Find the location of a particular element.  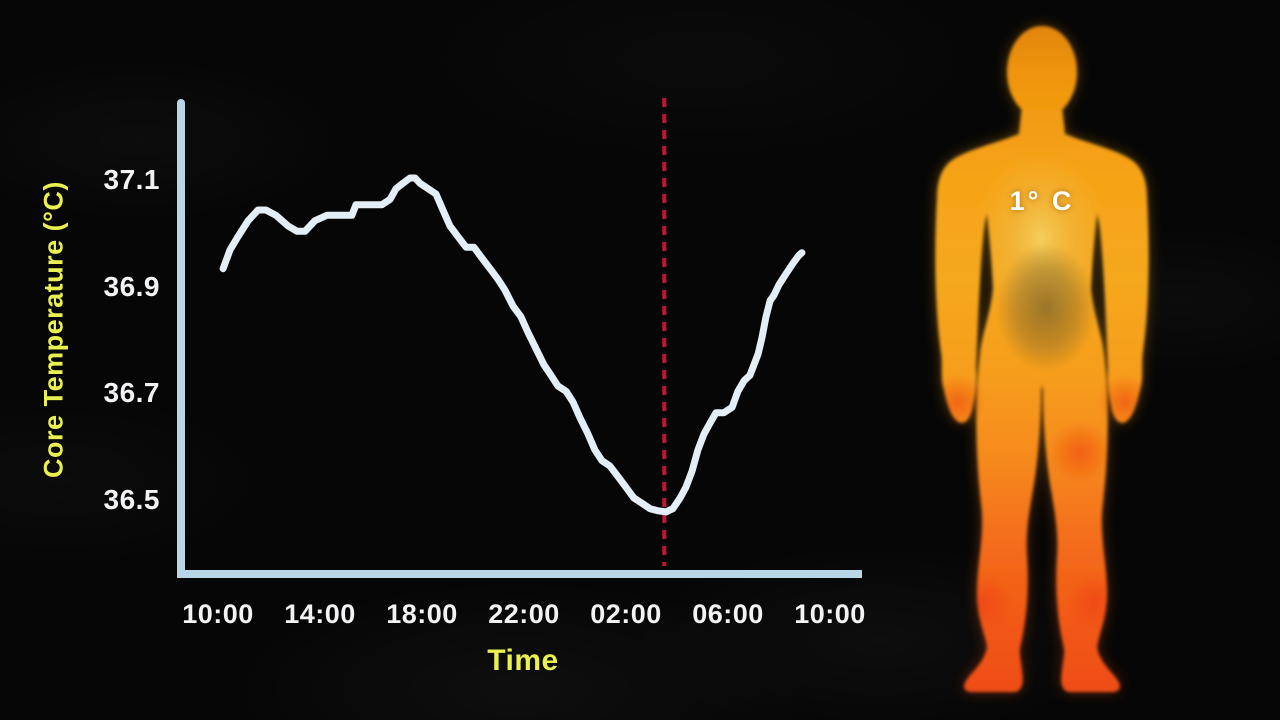

y-tick-label: 36.5 is located at coordinates (131, 499).